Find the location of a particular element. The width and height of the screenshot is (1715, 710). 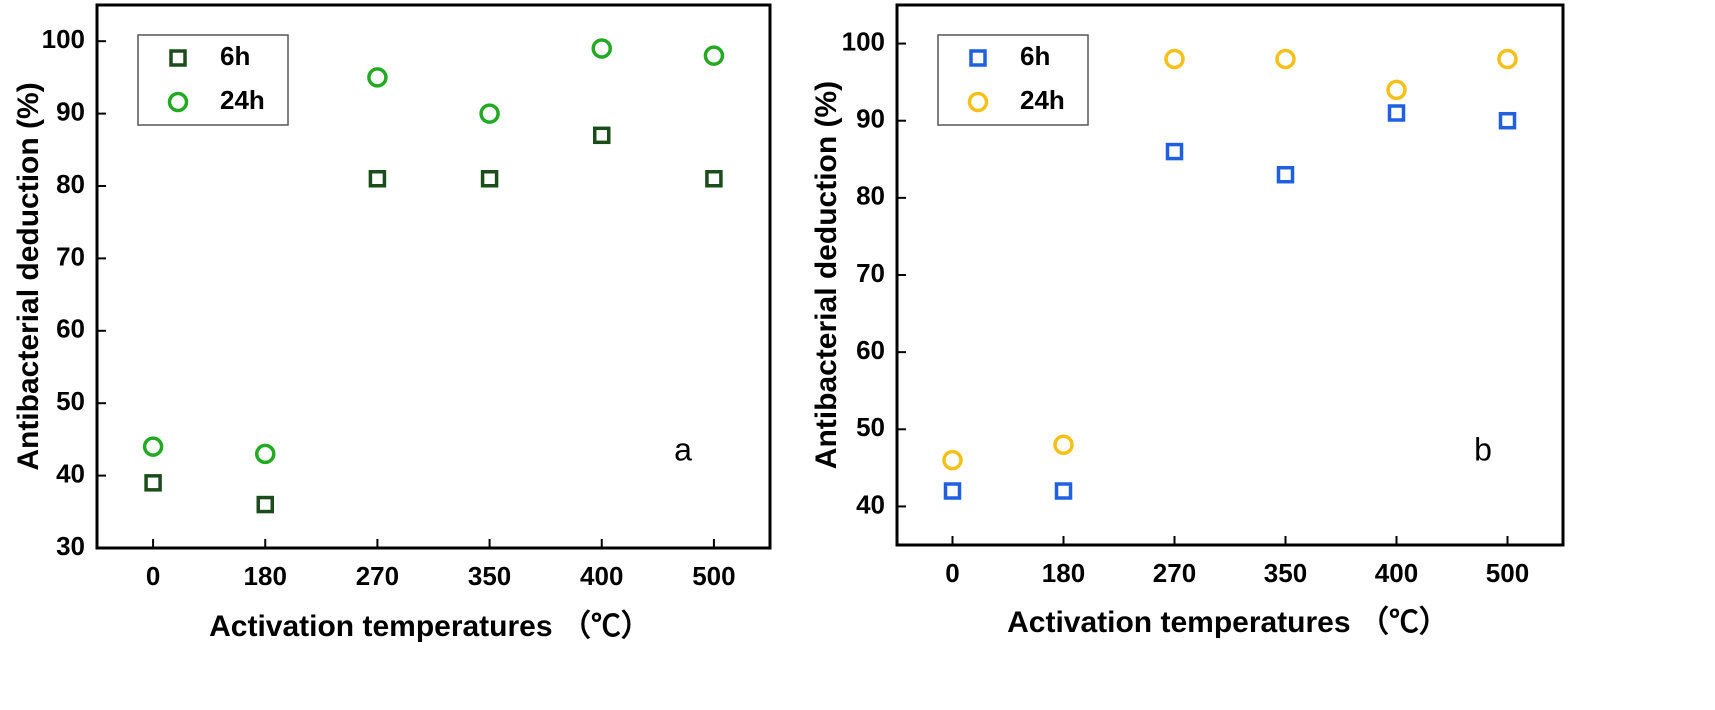

annotation: a is located at coordinates (683, 449).